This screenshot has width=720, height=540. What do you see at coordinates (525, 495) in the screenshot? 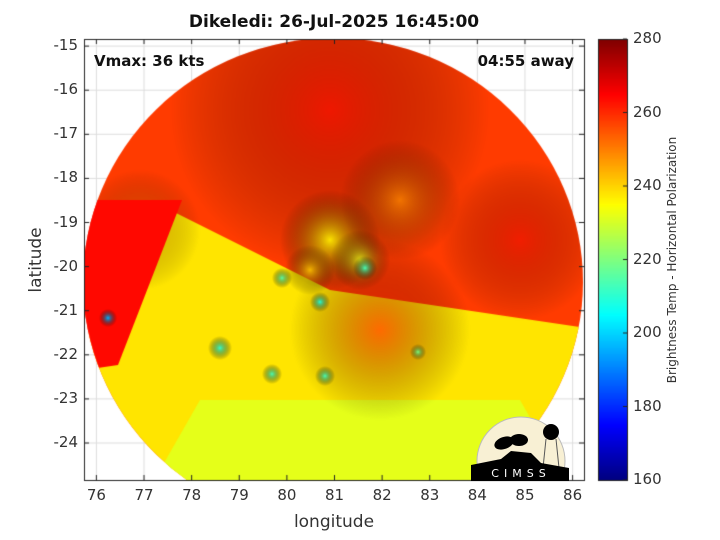
I see `x-tick-label: 85` at bounding box center [525, 495].